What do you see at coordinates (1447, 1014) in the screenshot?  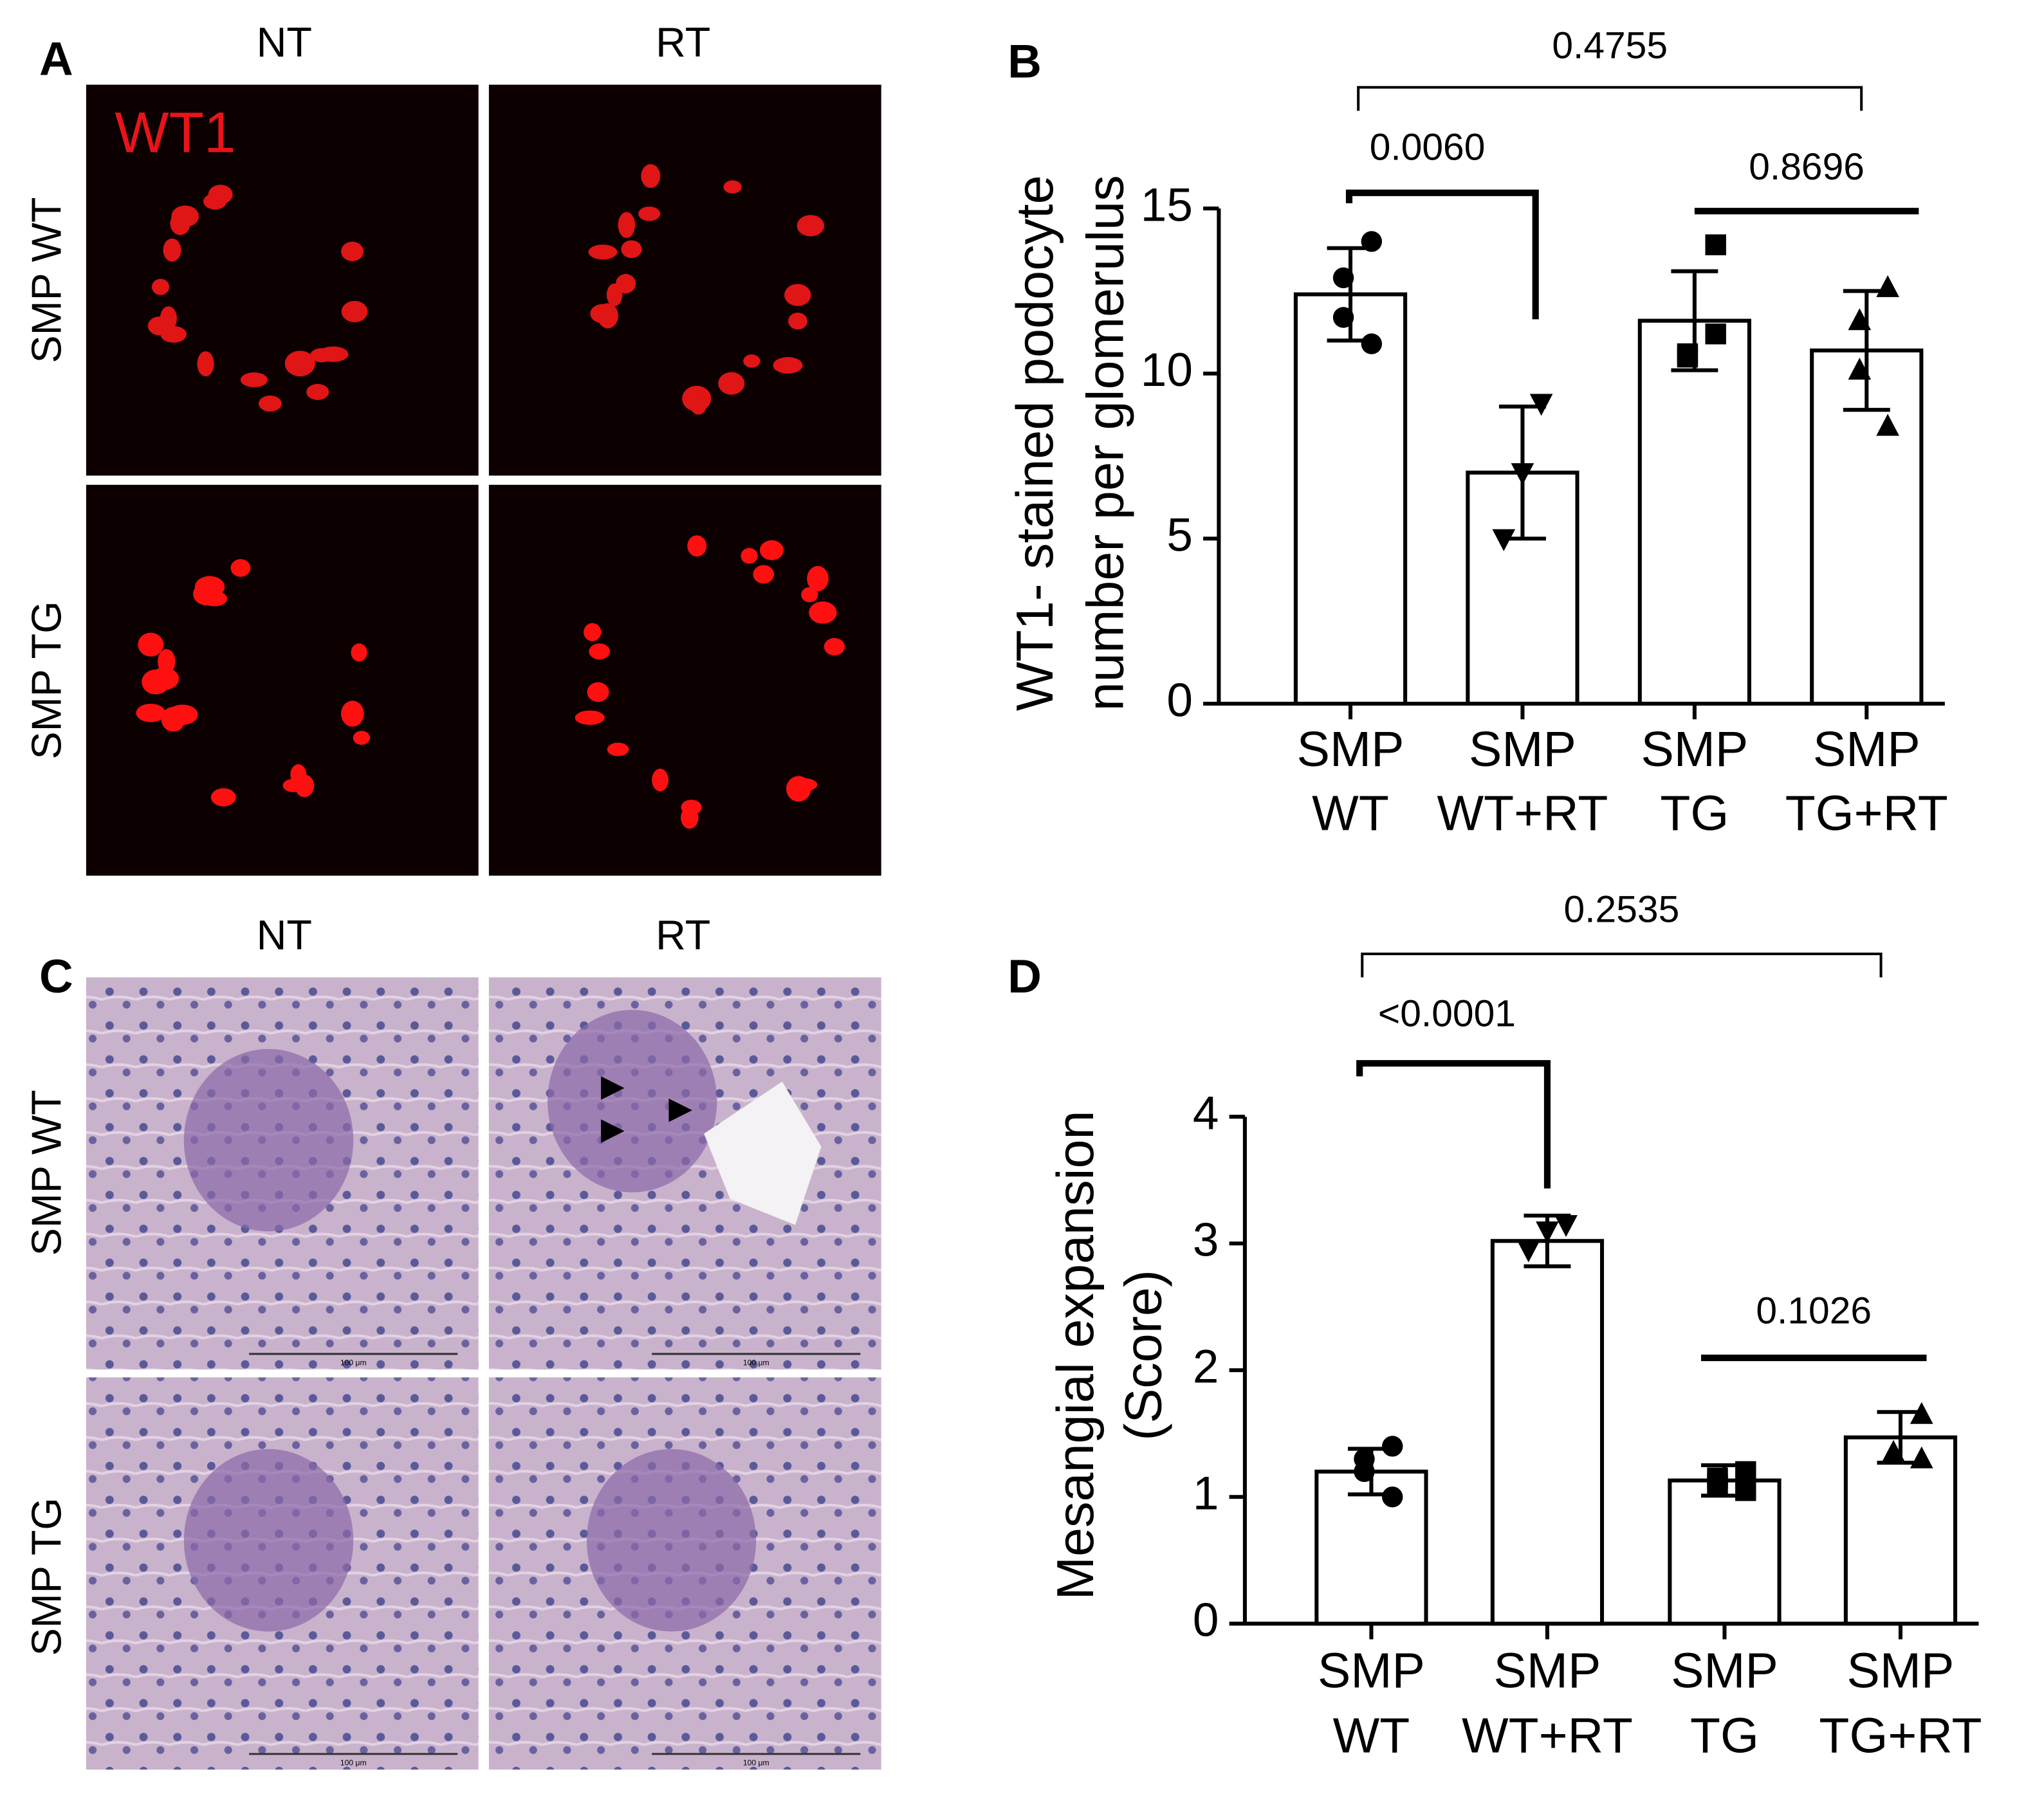 I see `p-value: <0.0001` at bounding box center [1447, 1014].